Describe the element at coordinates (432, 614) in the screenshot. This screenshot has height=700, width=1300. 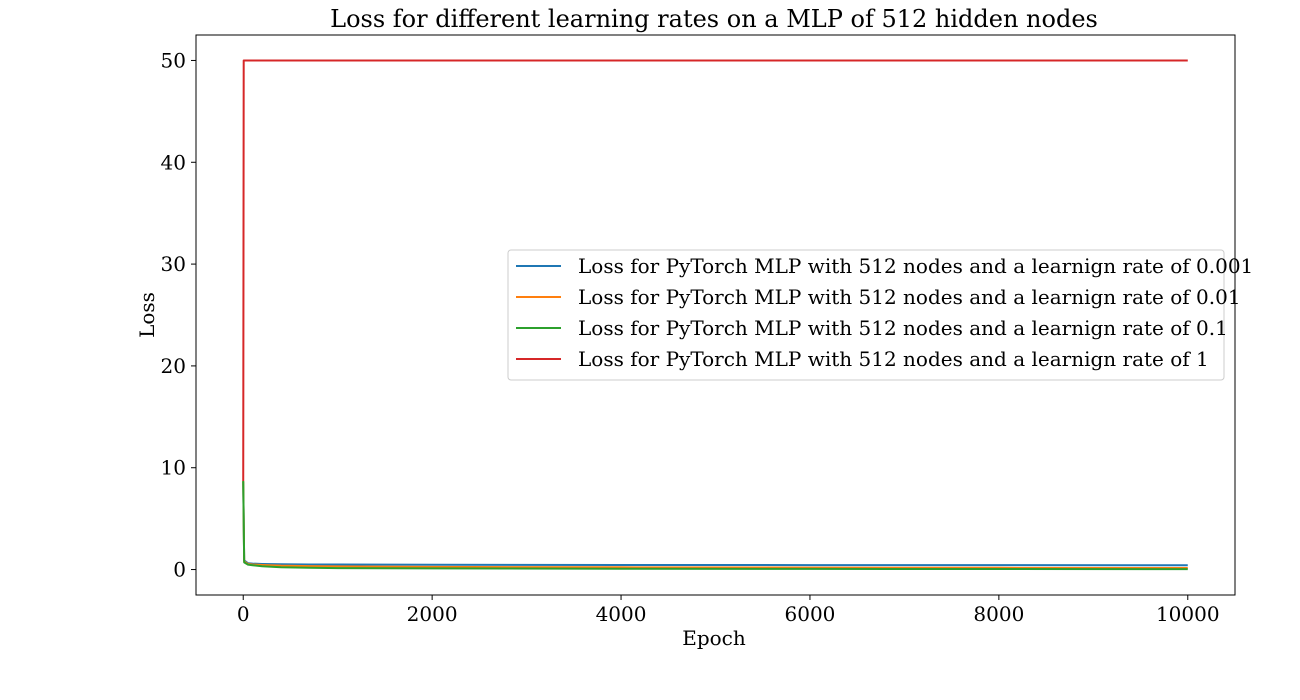
I see `x-tick-label: 2000` at that location.